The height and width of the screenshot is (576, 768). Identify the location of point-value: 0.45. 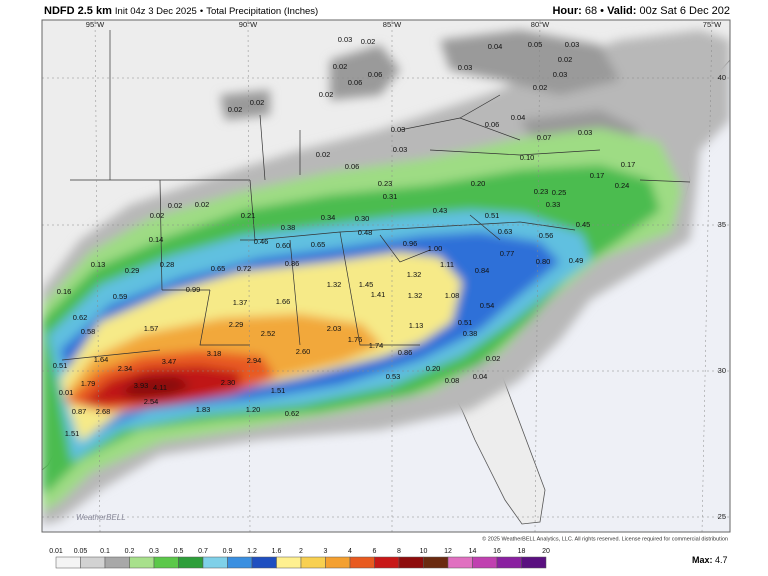
(583, 224).